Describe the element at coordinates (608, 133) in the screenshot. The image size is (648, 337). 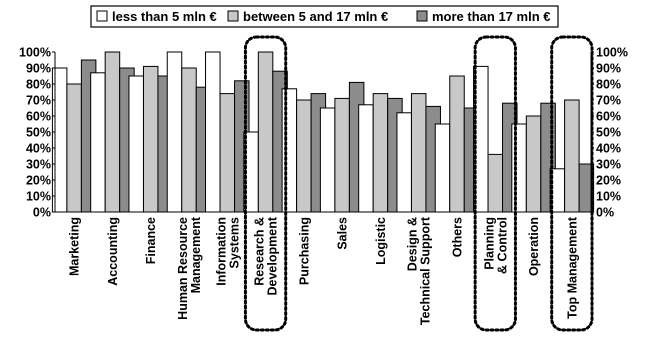
I see `y-tick-label-right: 50%` at that location.